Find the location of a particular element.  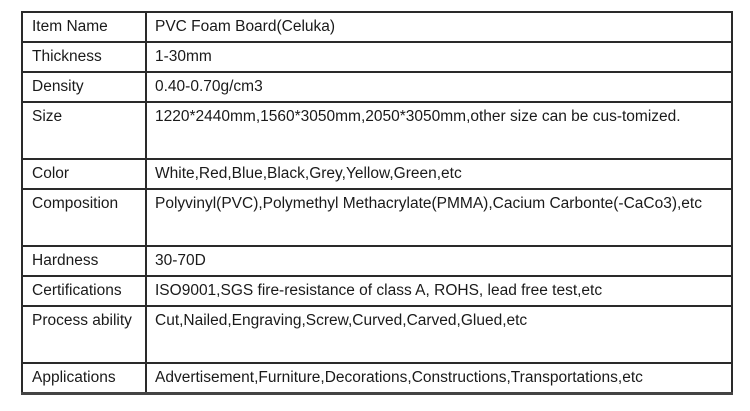

table-row: Density 0.40-0.70g/cm3 is located at coordinates (377, 87).